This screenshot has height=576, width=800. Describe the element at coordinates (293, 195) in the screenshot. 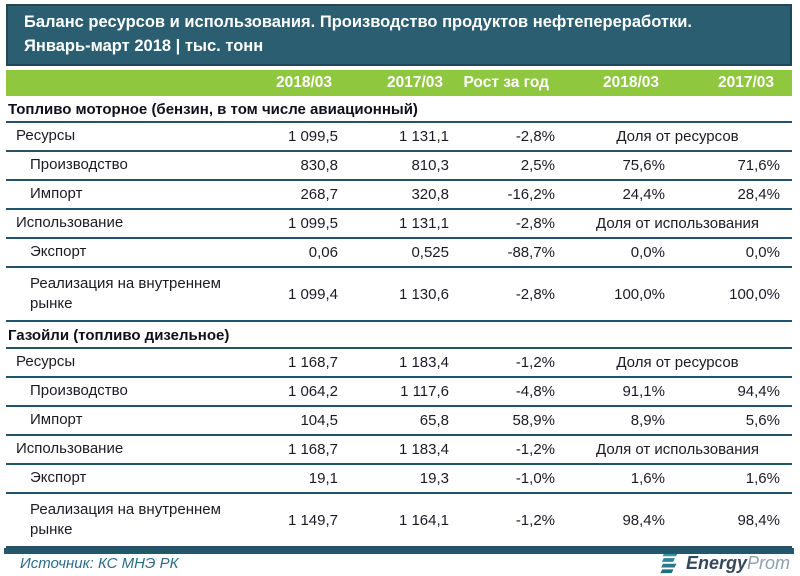

I see `value-cell: 268,7` at that location.